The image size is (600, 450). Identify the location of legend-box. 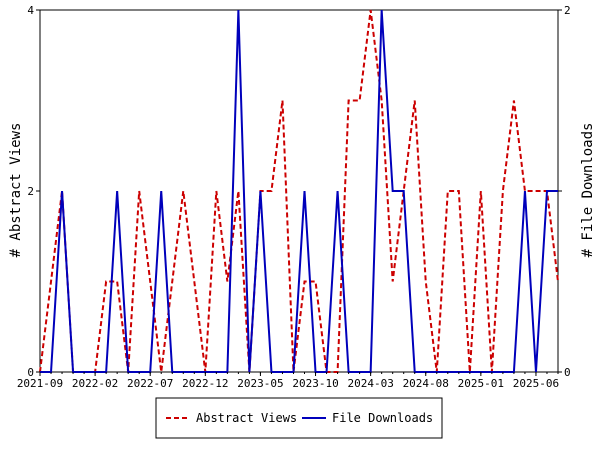
(299, 418).